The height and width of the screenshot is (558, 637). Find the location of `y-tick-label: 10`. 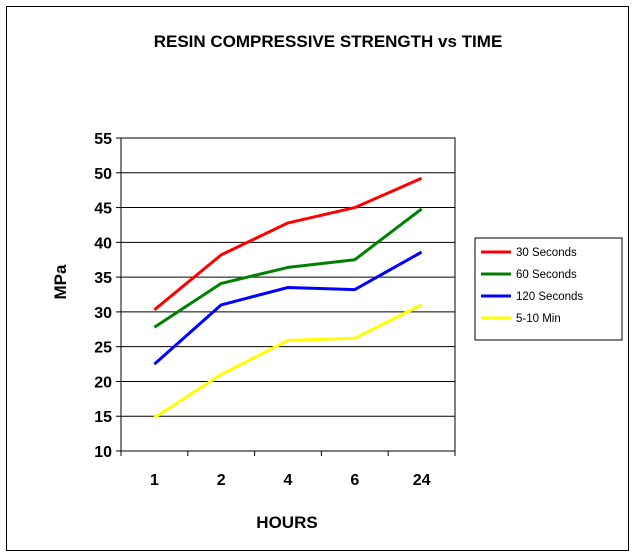

y-tick-label: 10 is located at coordinates (103, 452).